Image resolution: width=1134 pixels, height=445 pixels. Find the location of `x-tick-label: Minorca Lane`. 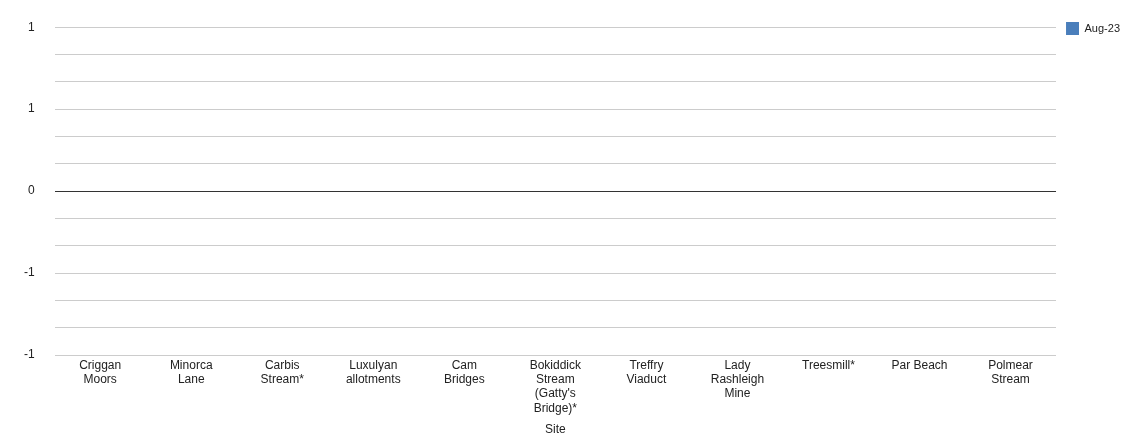

x-tick-label: Minorca Lane is located at coordinates (191, 371).